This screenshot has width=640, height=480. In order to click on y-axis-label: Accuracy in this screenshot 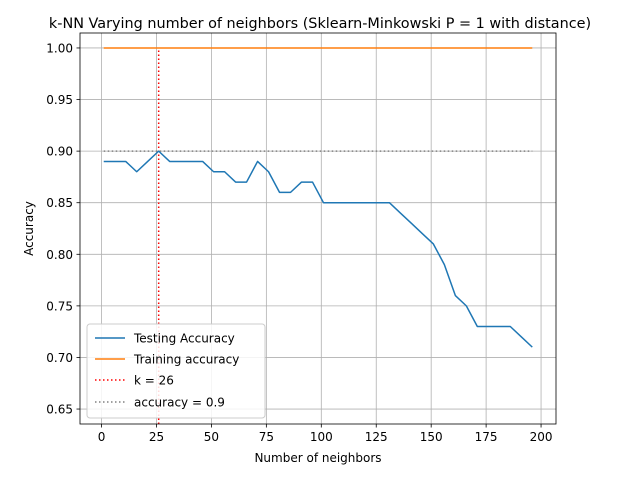, I will do `click(29, 228)`.